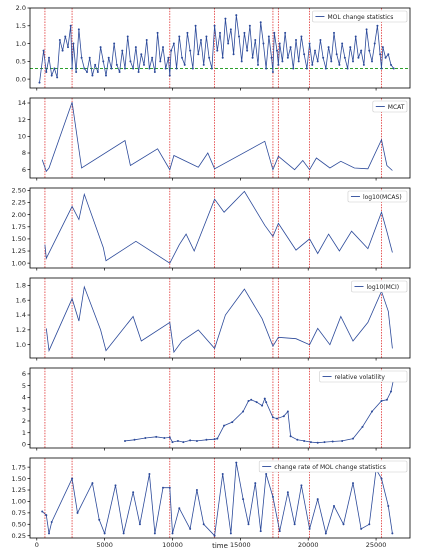  I want to click on axes-frame, so click(220, 138).